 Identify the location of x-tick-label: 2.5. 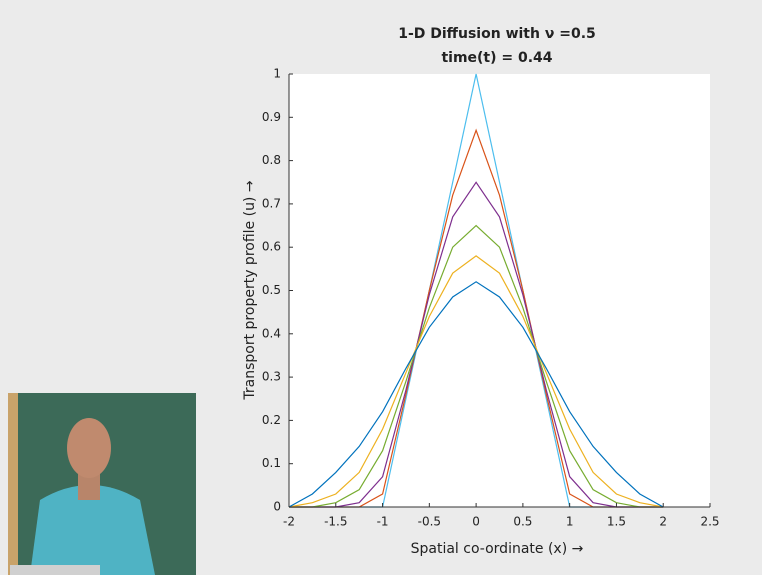
(709, 522).